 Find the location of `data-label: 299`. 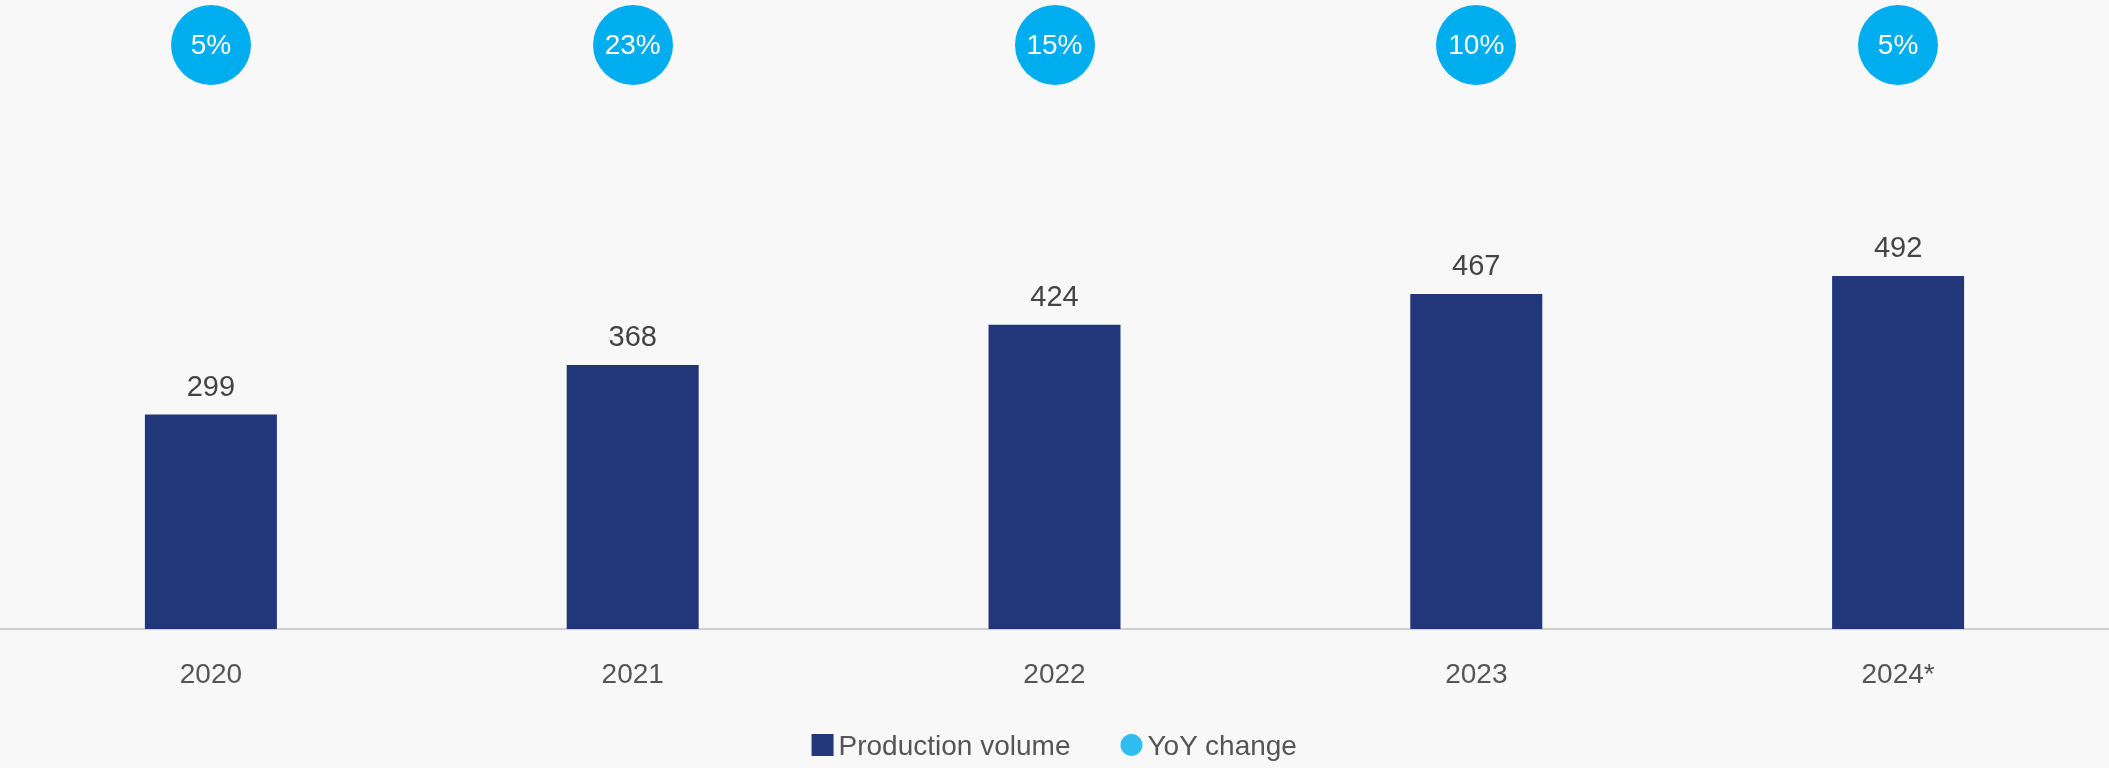

data-label: 299 is located at coordinates (211, 385).